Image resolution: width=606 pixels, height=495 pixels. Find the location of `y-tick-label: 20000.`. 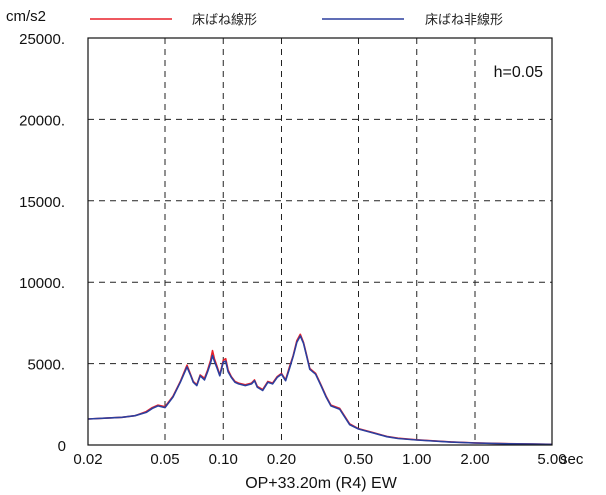

y-tick-label: 20000. is located at coordinates (42, 120).